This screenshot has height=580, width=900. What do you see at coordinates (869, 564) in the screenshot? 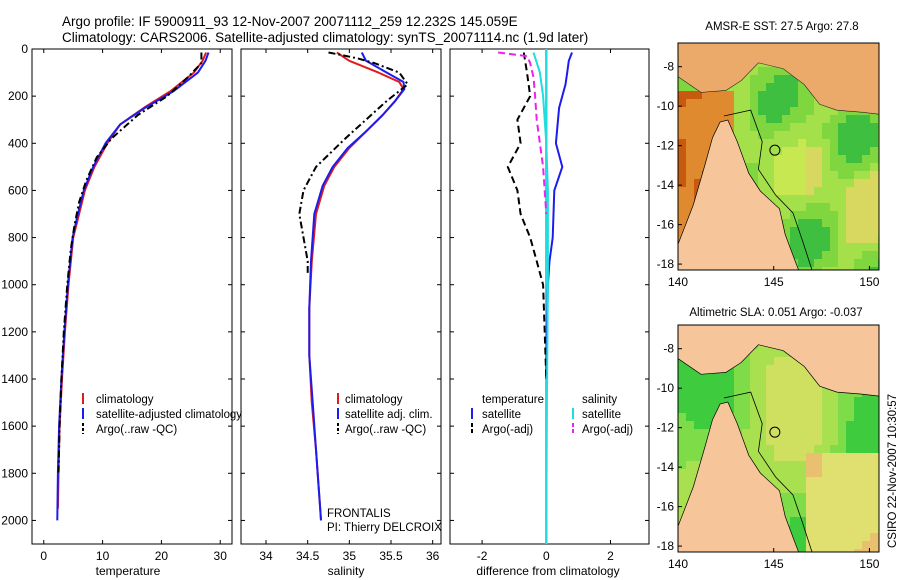
I see `x-tick-label: 150` at bounding box center [869, 564].